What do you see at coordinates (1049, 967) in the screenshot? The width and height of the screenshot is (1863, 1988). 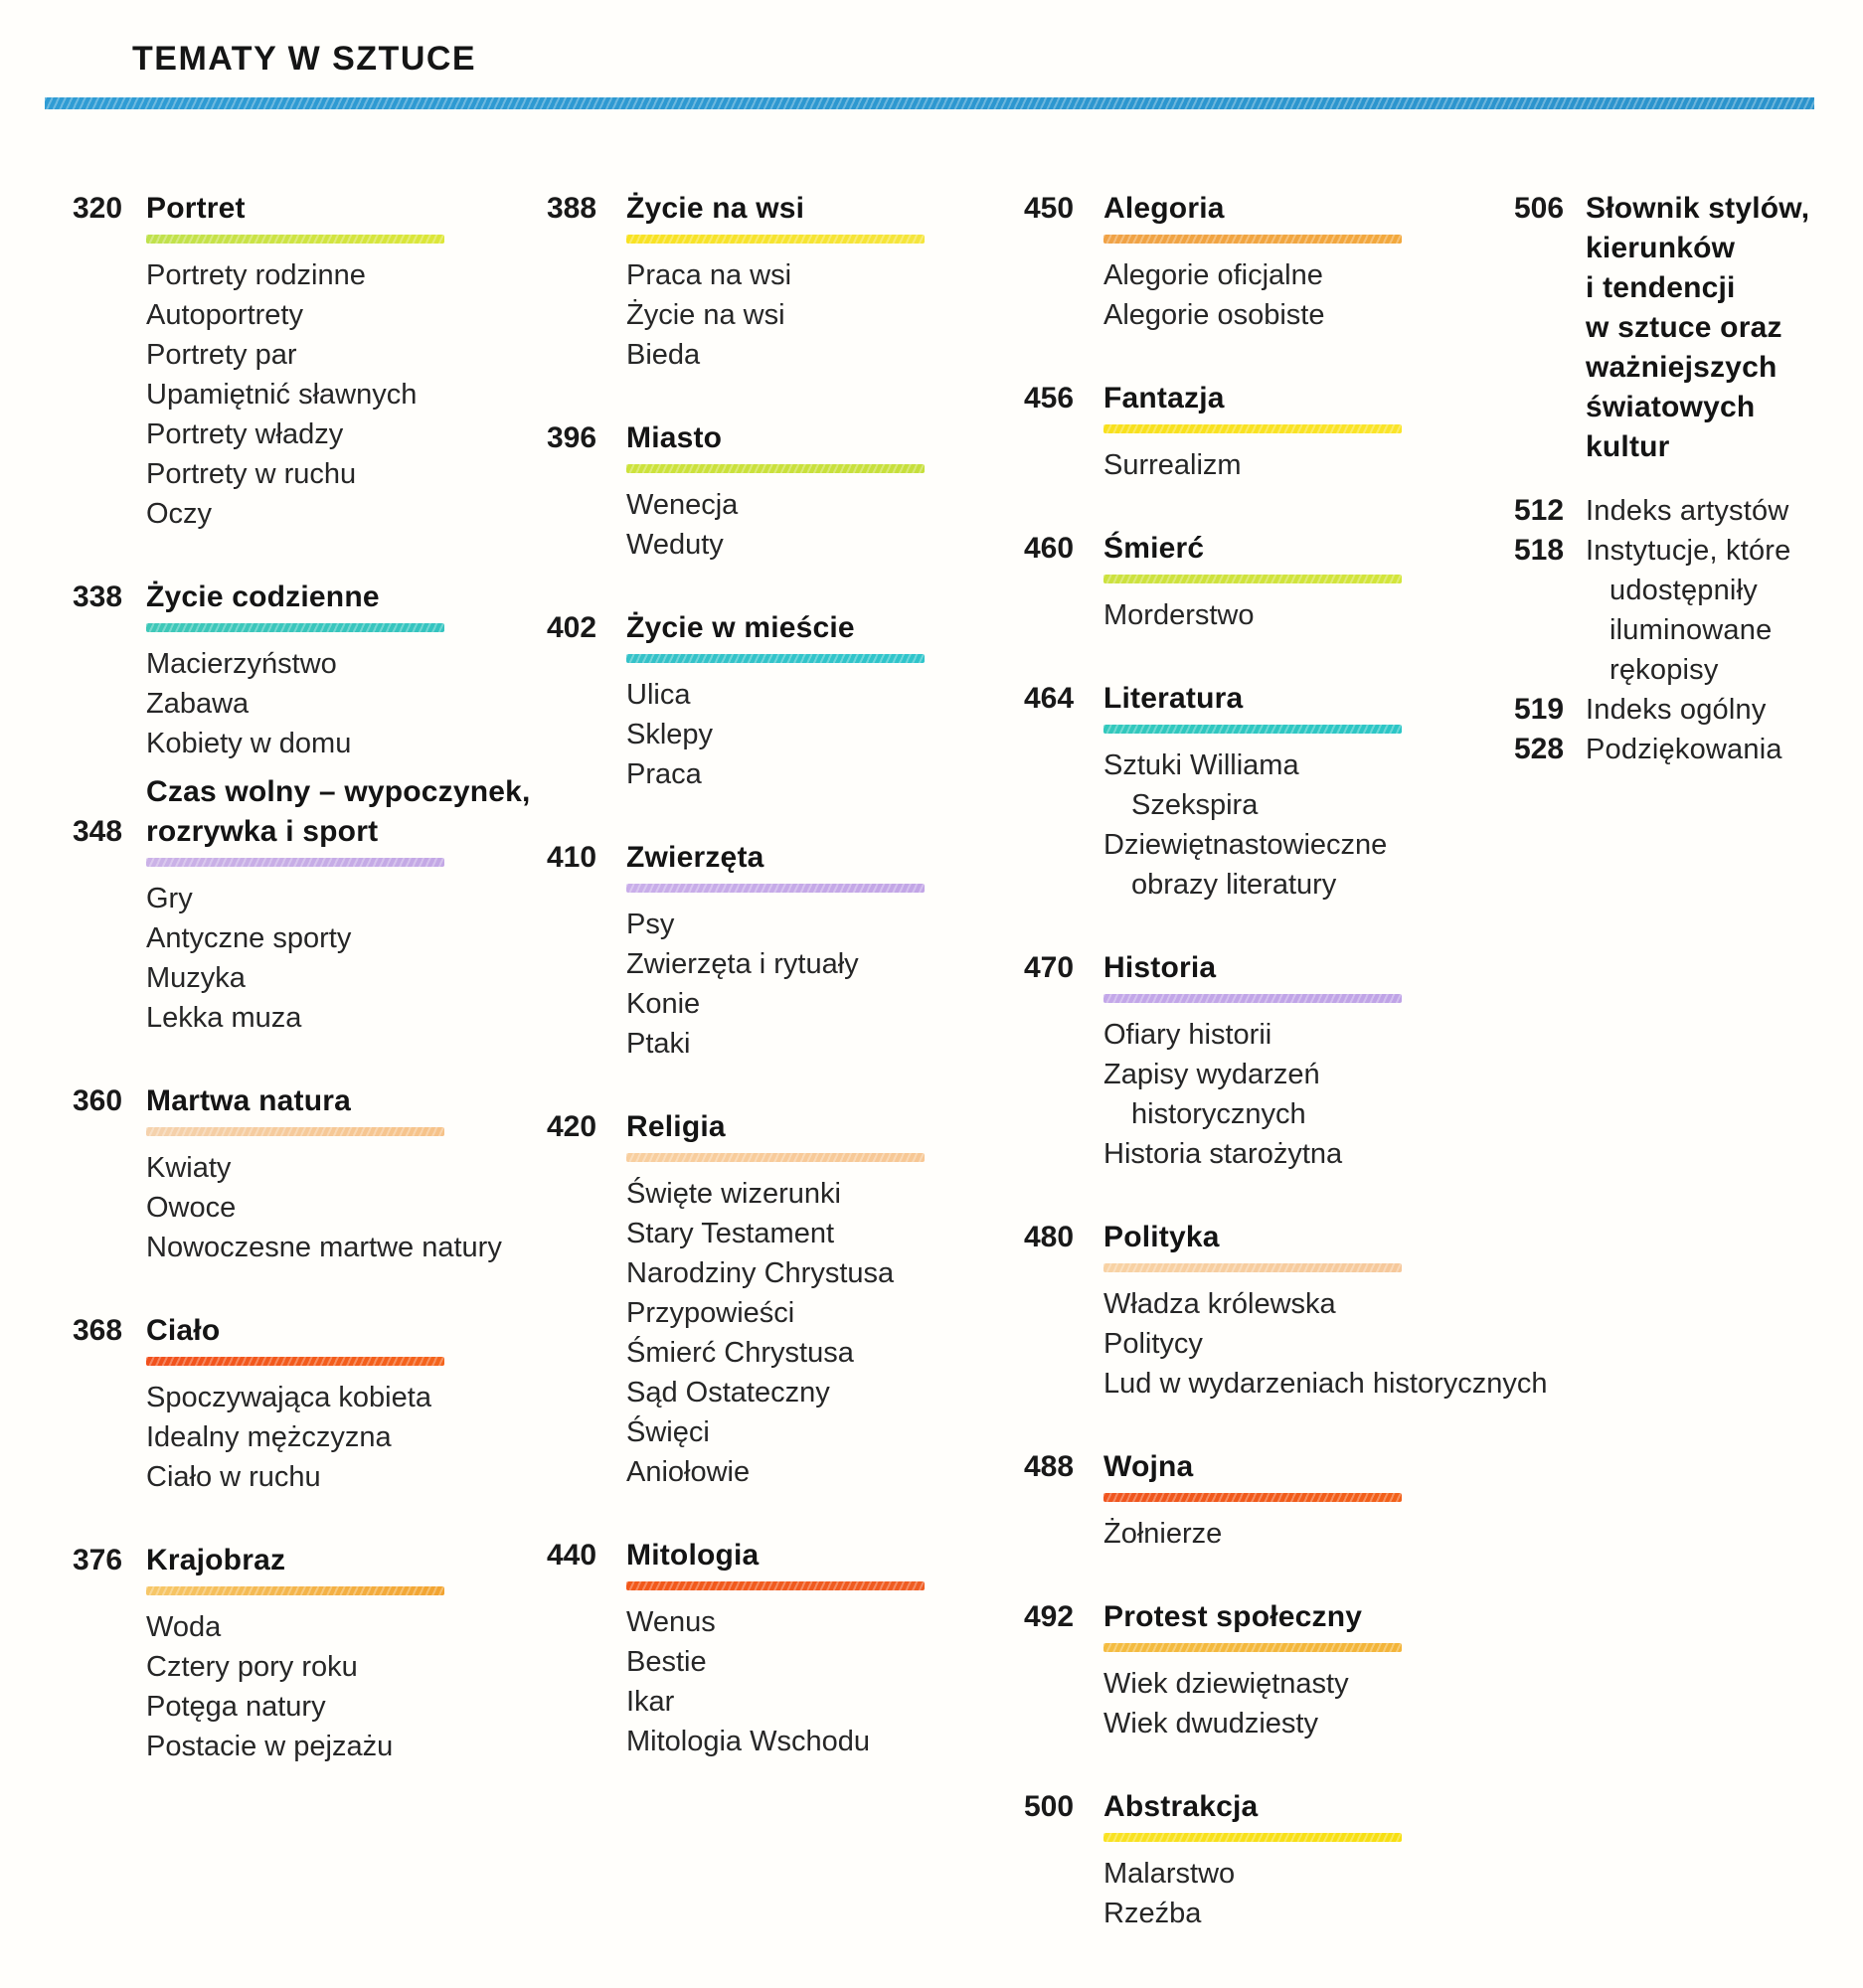 I see `section-number: 470` at bounding box center [1049, 967].